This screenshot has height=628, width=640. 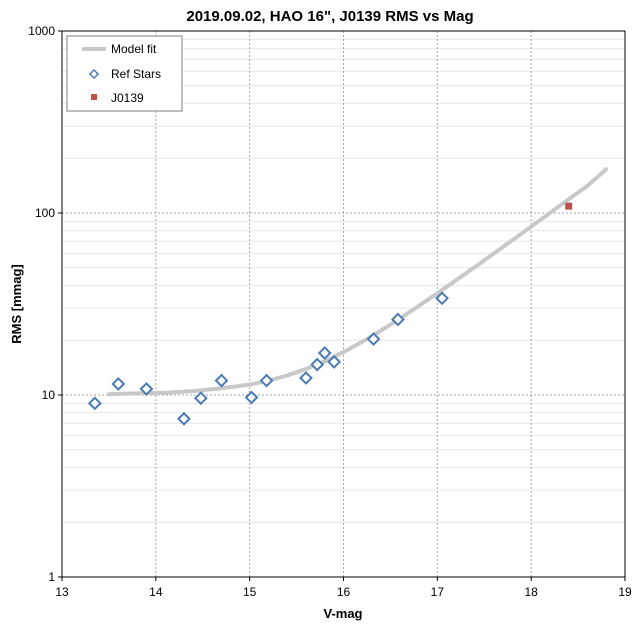 What do you see at coordinates (344, 592) in the screenshot?
I see `x-tick-label: 16` at bounding box center [344, 592].